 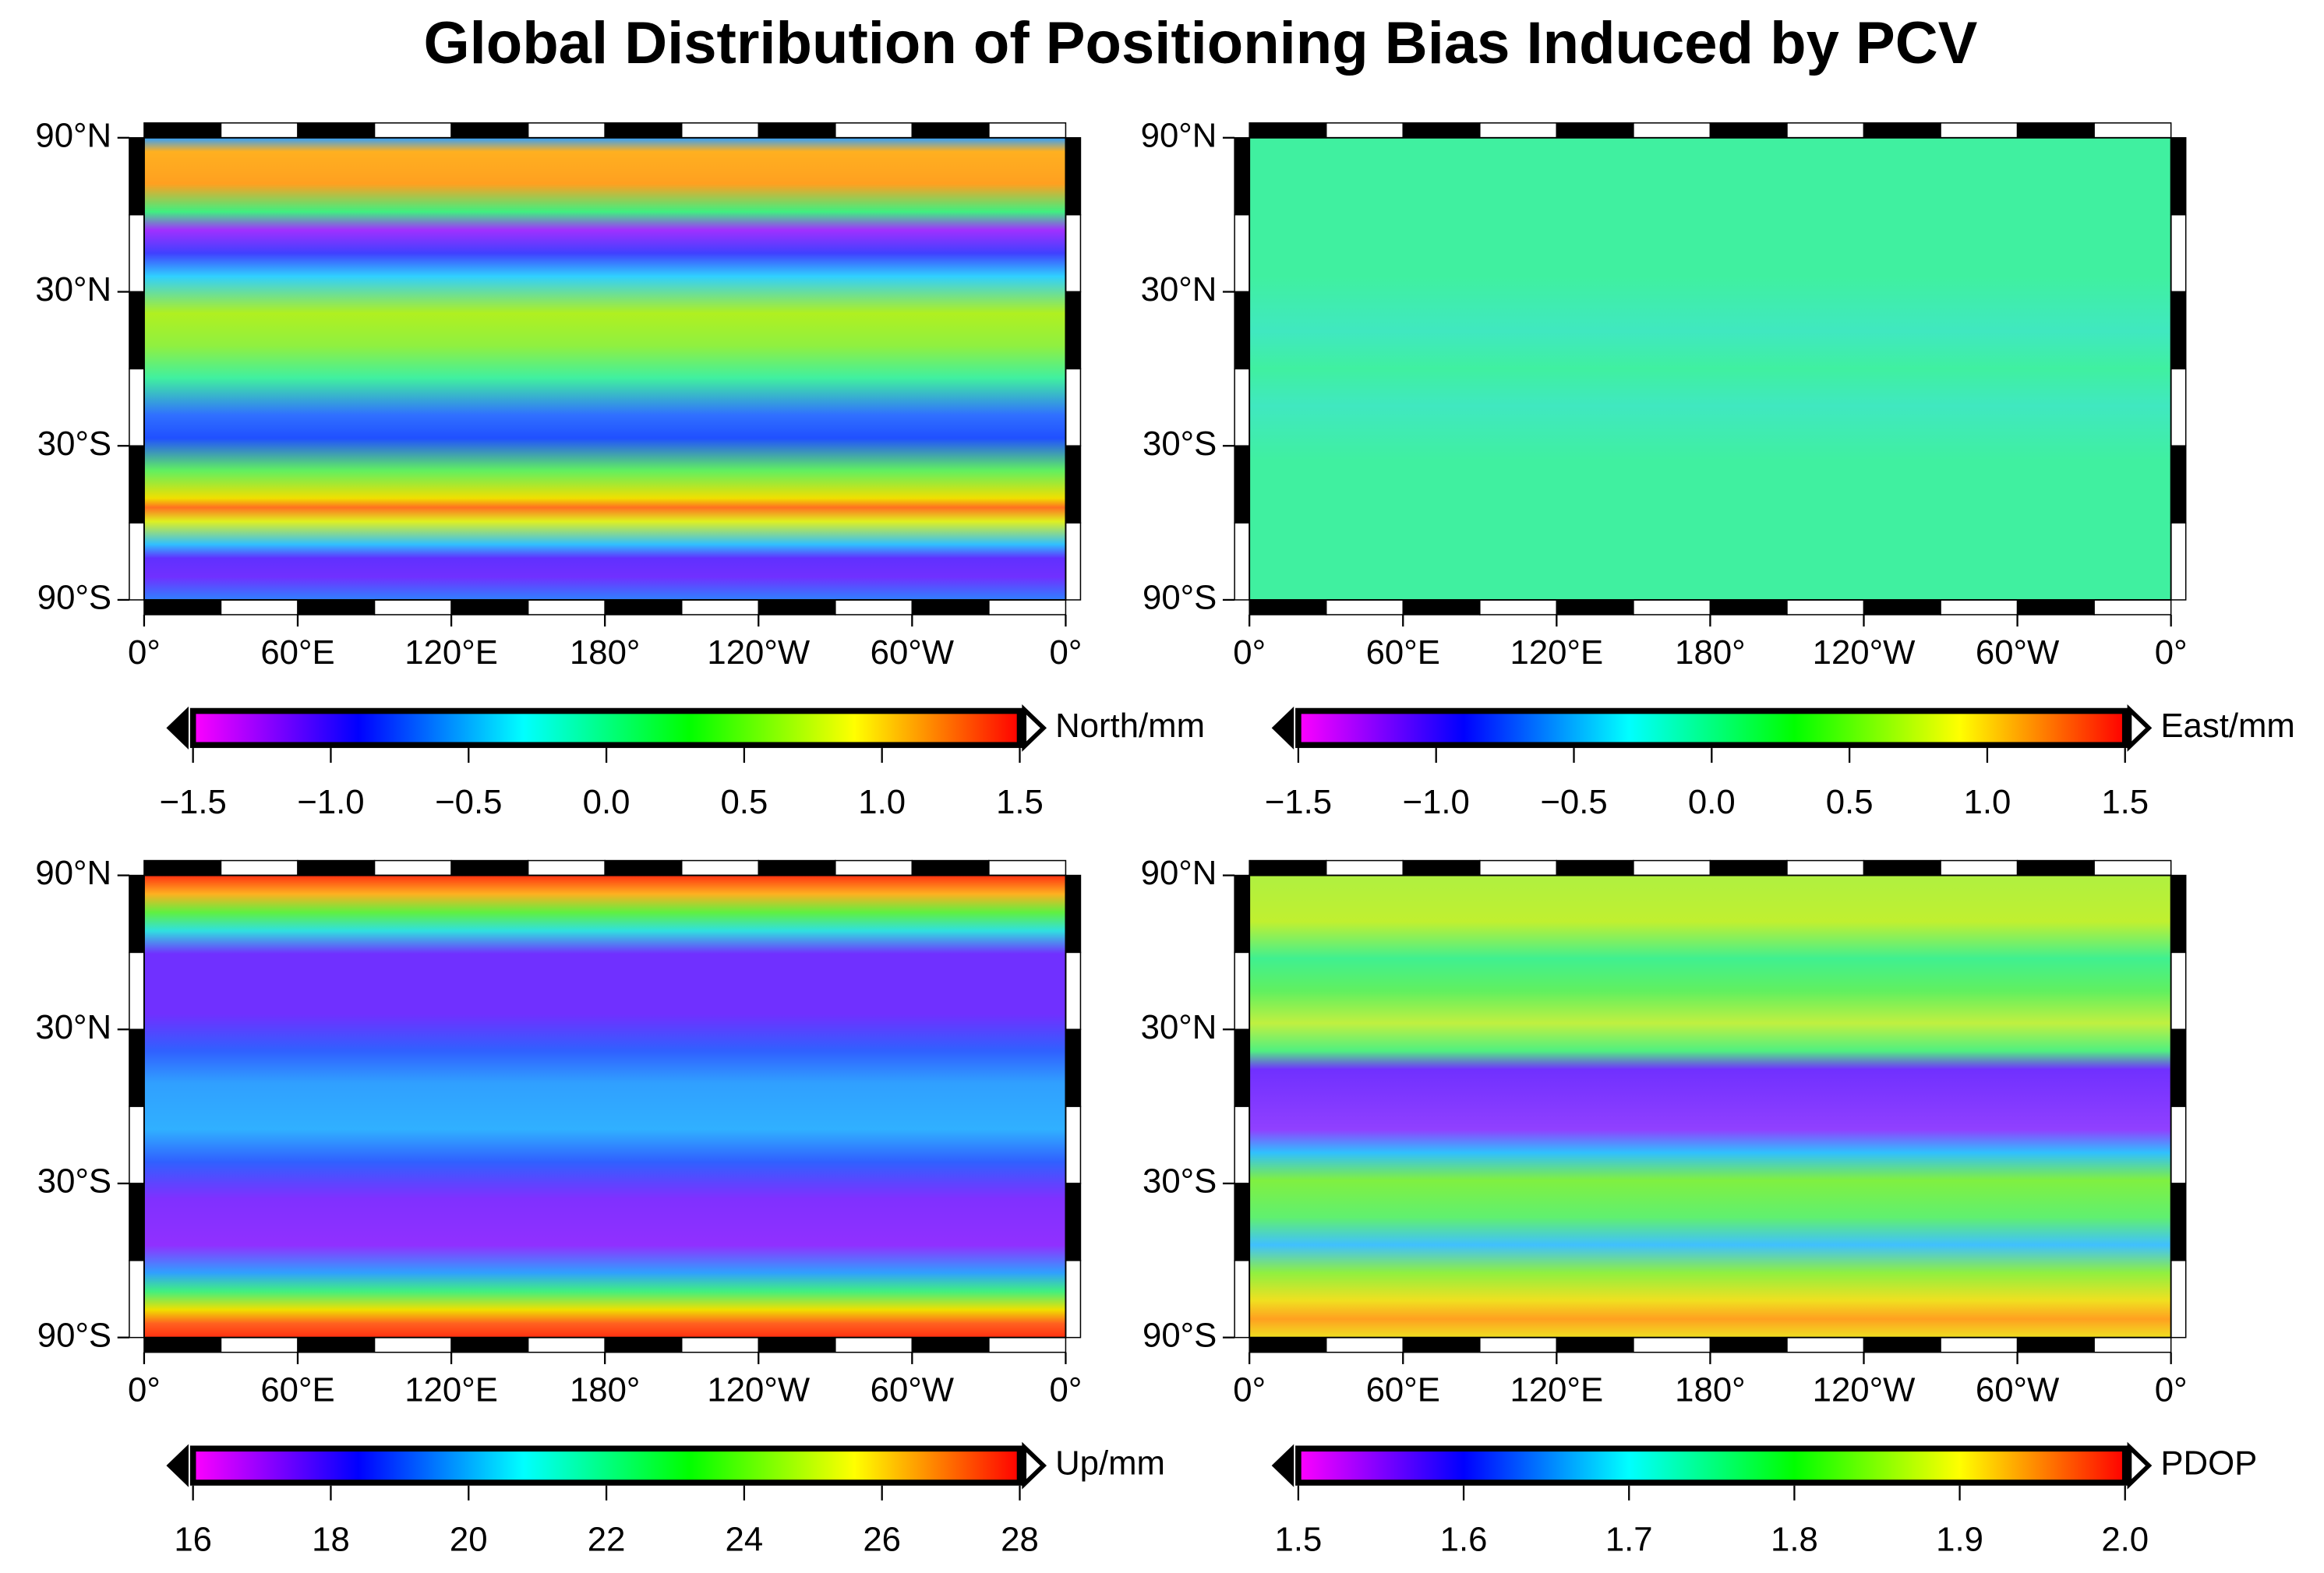 I want to click on colorbar-tick-label: −0.5, so click(x=1573, y=802).